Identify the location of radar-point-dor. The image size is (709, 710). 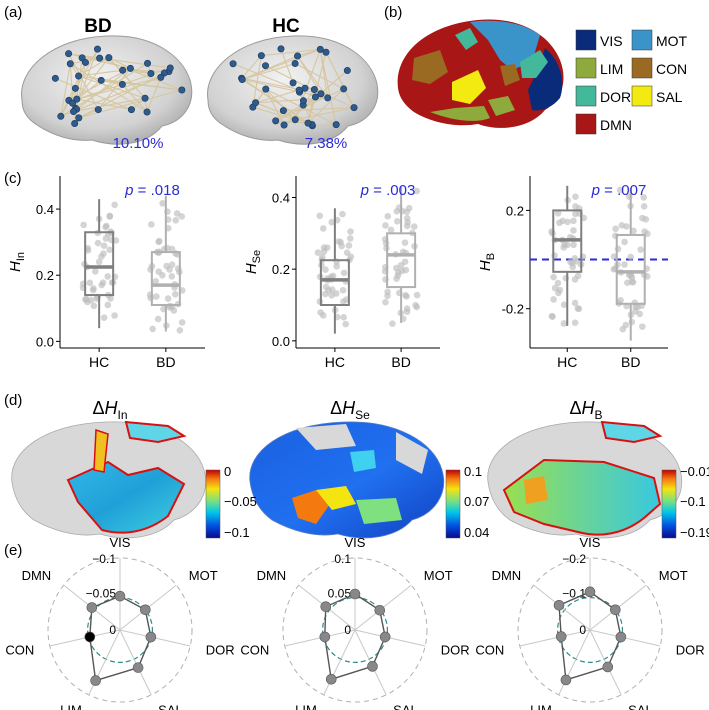
(621, 637).